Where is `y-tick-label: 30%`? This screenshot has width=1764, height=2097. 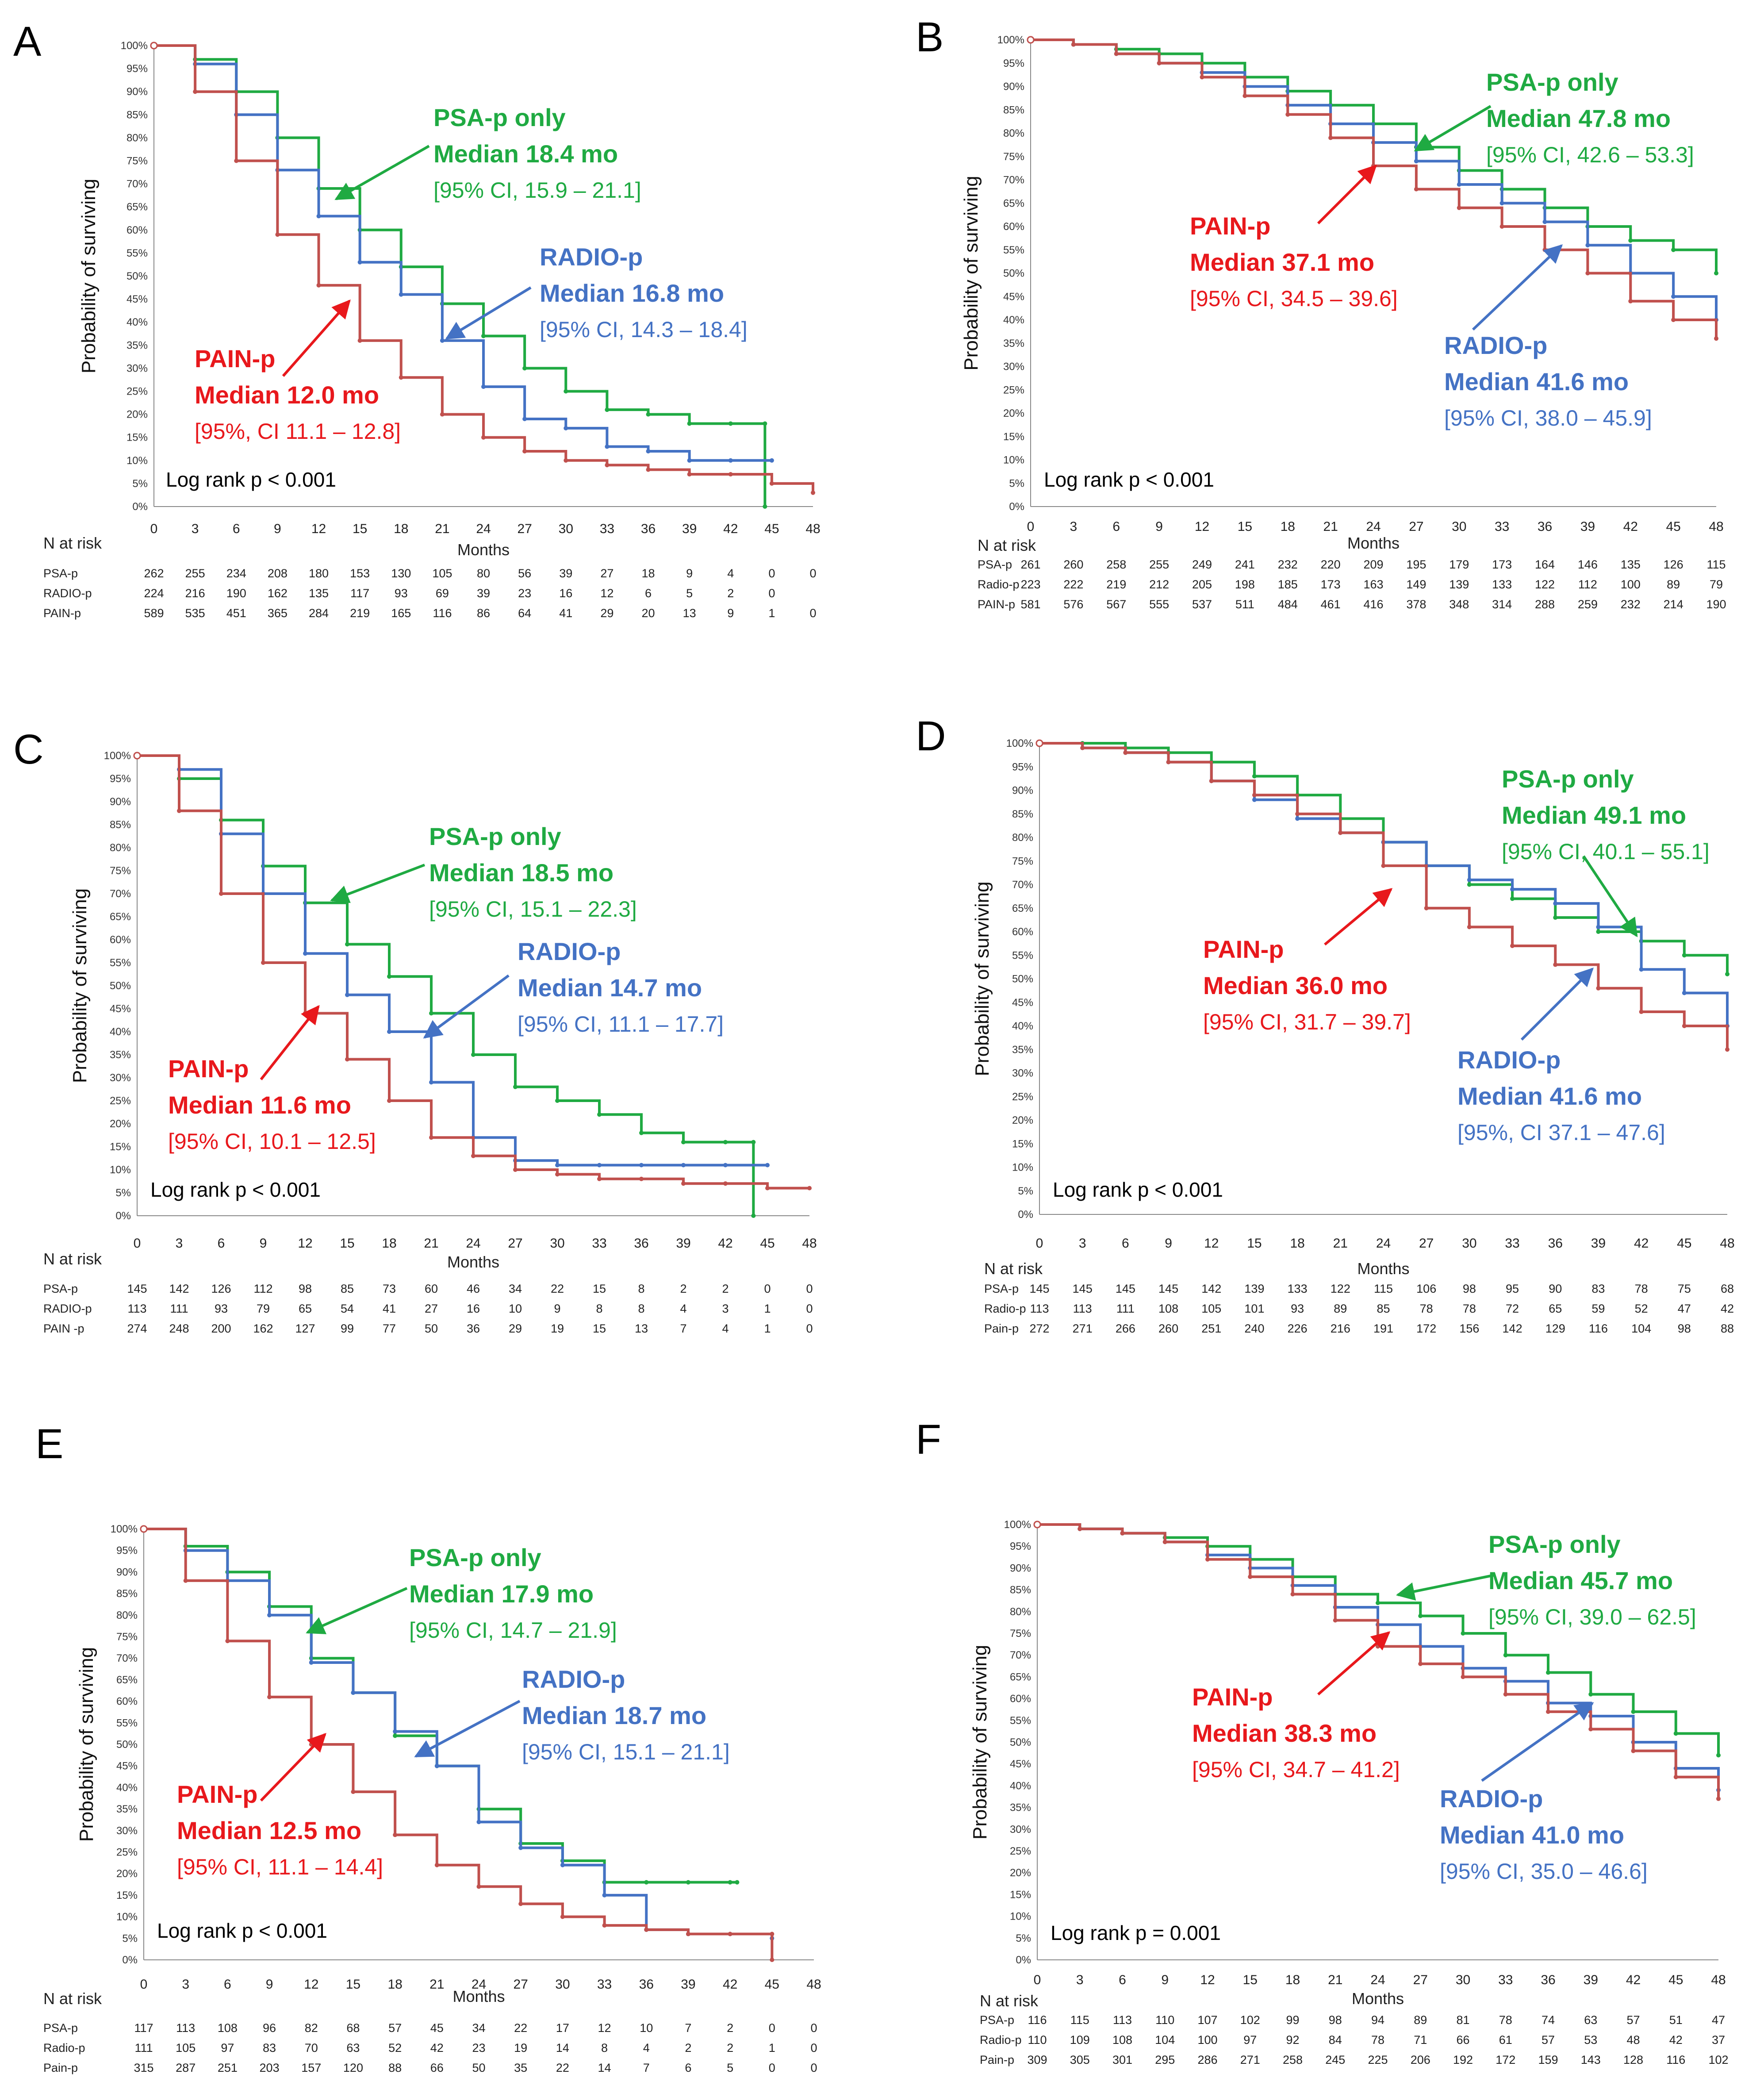 y-tick-label: 30% is located at coordinates (127, 1831).